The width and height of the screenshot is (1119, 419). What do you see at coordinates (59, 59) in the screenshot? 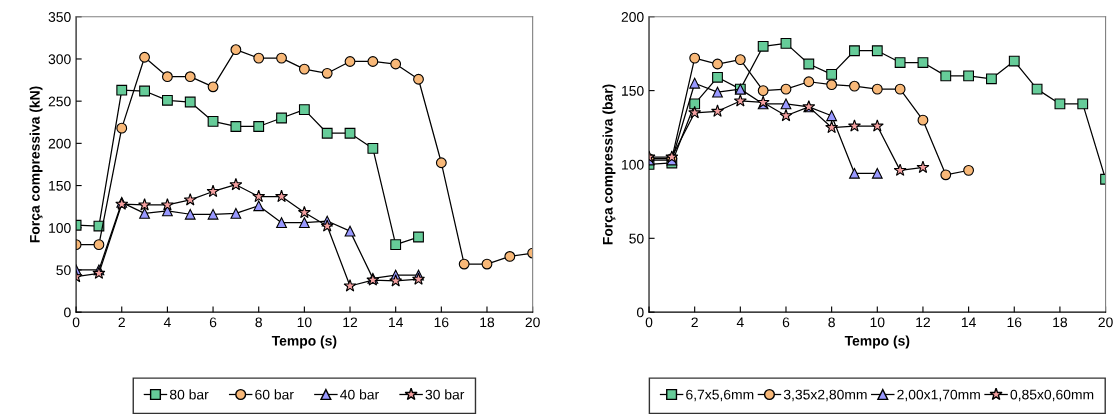
I see `y-tick-label: 300` at bounding box center [59, 59].